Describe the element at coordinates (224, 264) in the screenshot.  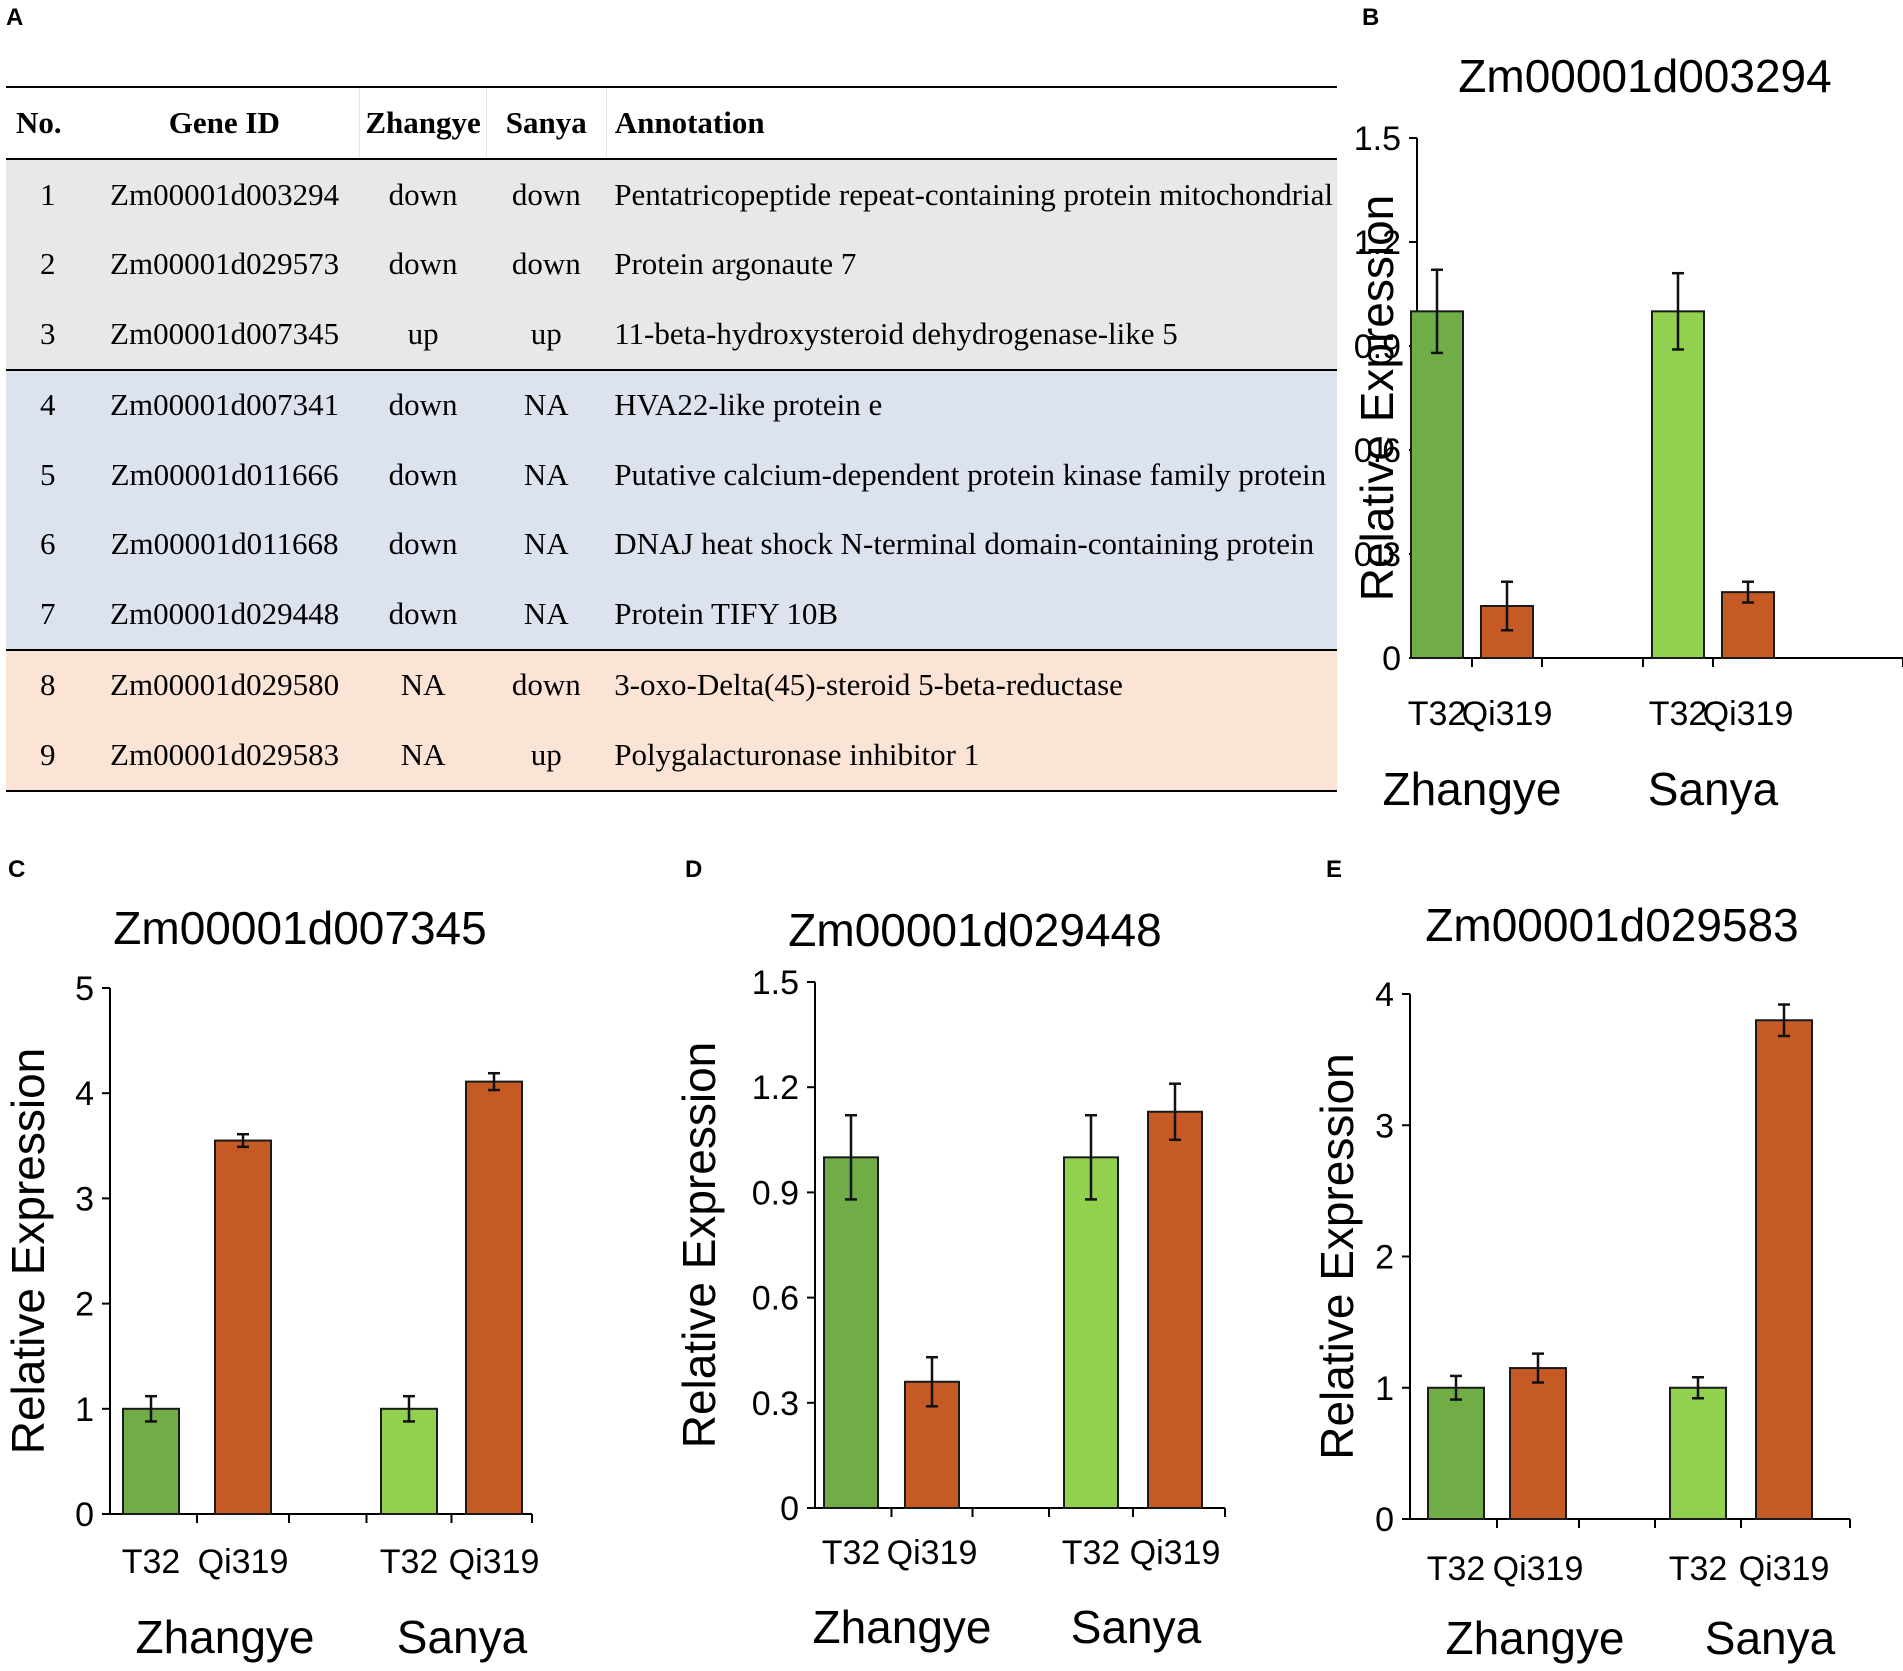
I see `cell-gene-id: Zm00001d029573` at that location.